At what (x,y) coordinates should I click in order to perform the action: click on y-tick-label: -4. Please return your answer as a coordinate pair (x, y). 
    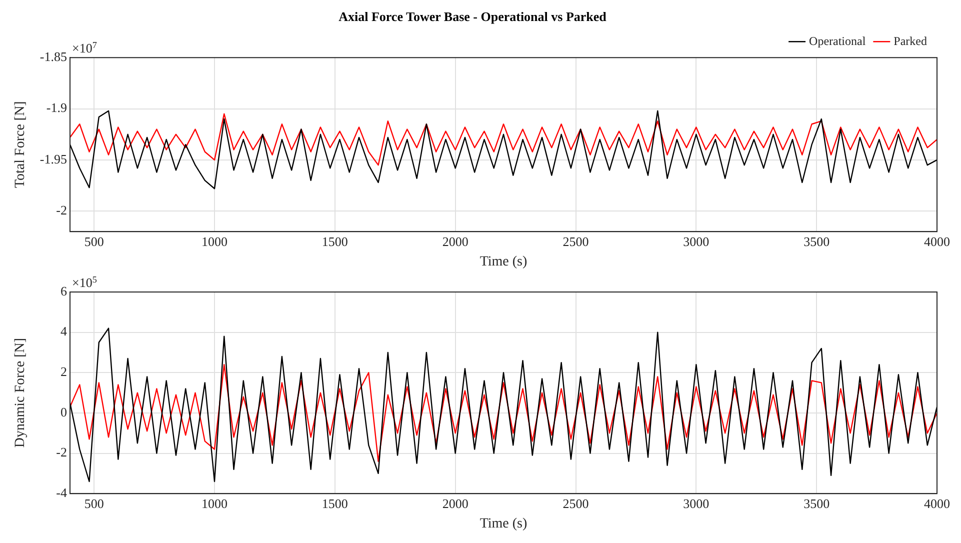
    Looking at the image, I should click on (62, 492).